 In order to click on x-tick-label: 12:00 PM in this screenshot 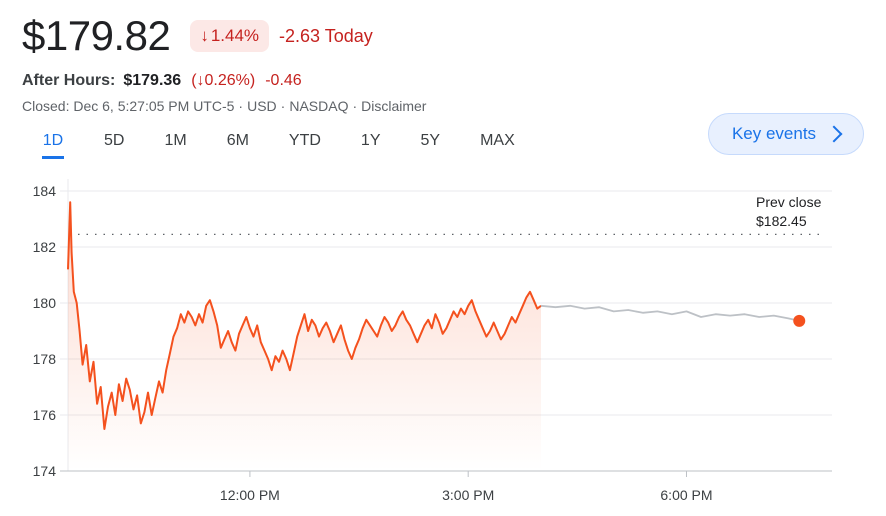, I will do `click(250, 495)`.